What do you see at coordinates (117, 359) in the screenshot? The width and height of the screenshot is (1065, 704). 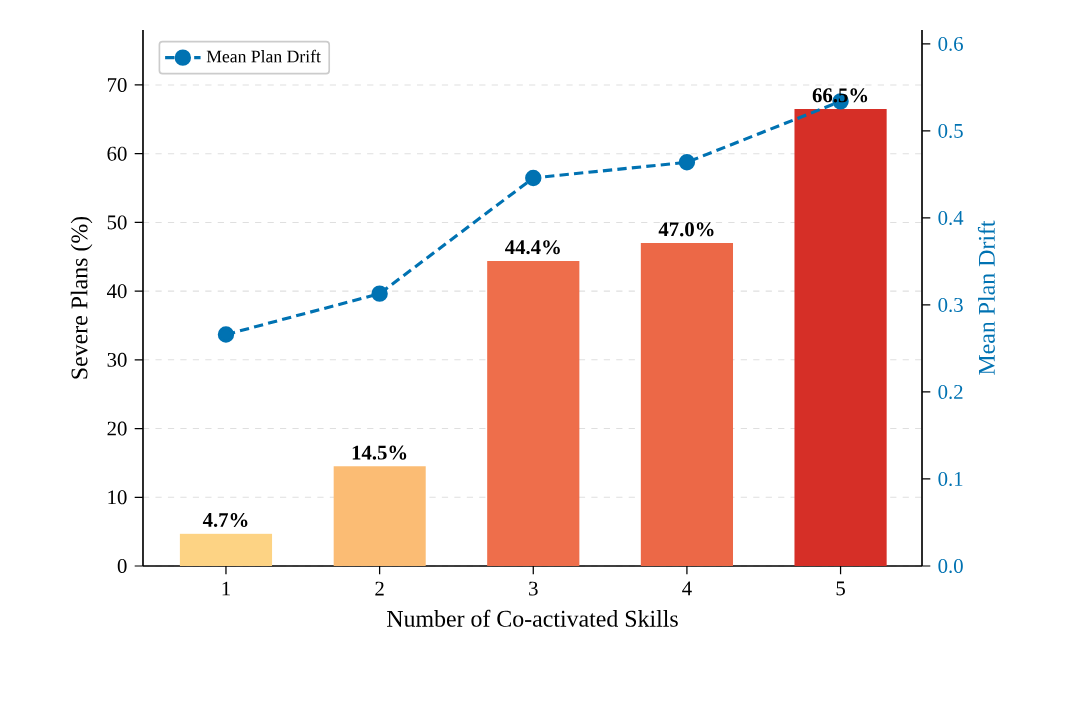 I see `y-tick-label: 30` at bounding box center [117, 359].